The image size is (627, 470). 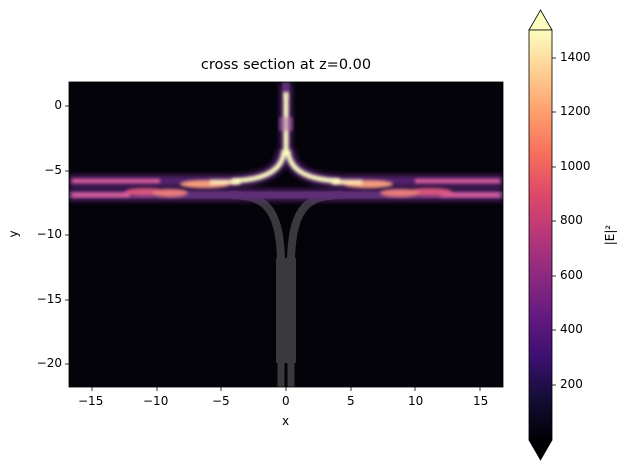 What do you see at coordinates (49, 363) in the screenshot?
I see `y-tick-label: −20` at bounding box center [49, 363].